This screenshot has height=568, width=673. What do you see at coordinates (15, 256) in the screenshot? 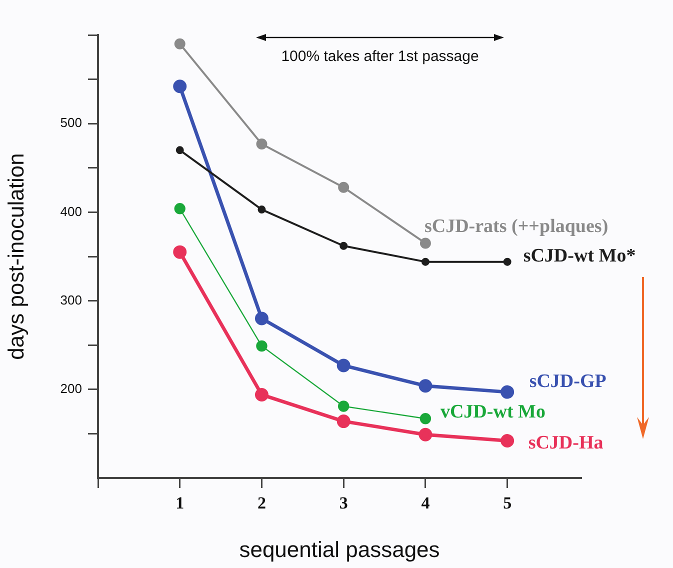
I see `y-axis-title: days post-inoculation` at bounding box center [15, 256].